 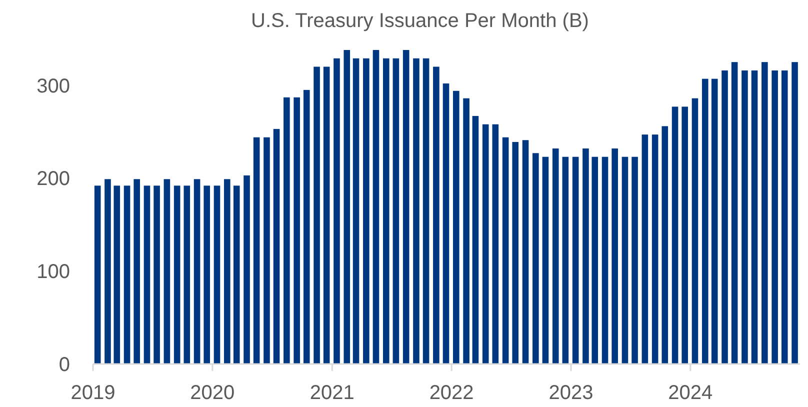 I want to click on x-tick-label: 2022, so click(x=451, y=393).